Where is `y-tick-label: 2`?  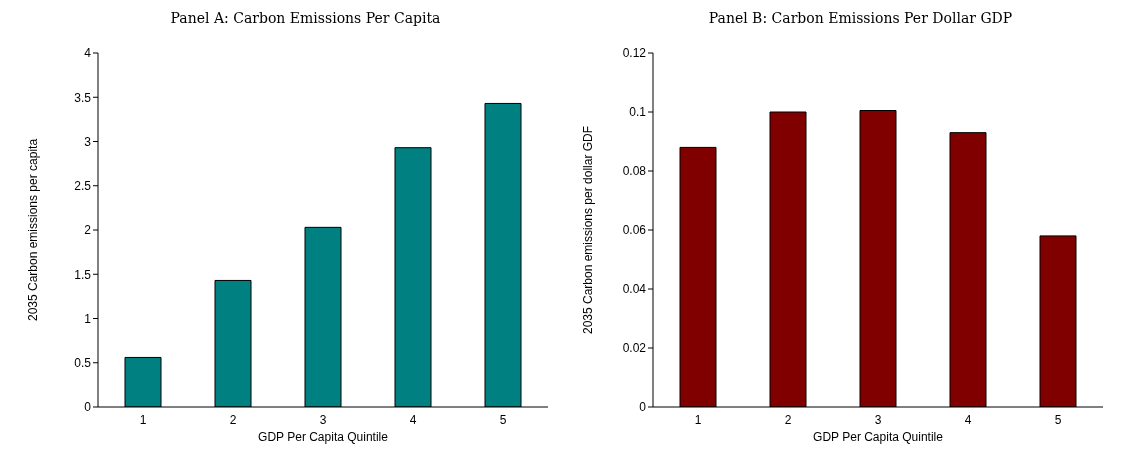 y-tick-label: 2 is located at coordinates (88, 230).